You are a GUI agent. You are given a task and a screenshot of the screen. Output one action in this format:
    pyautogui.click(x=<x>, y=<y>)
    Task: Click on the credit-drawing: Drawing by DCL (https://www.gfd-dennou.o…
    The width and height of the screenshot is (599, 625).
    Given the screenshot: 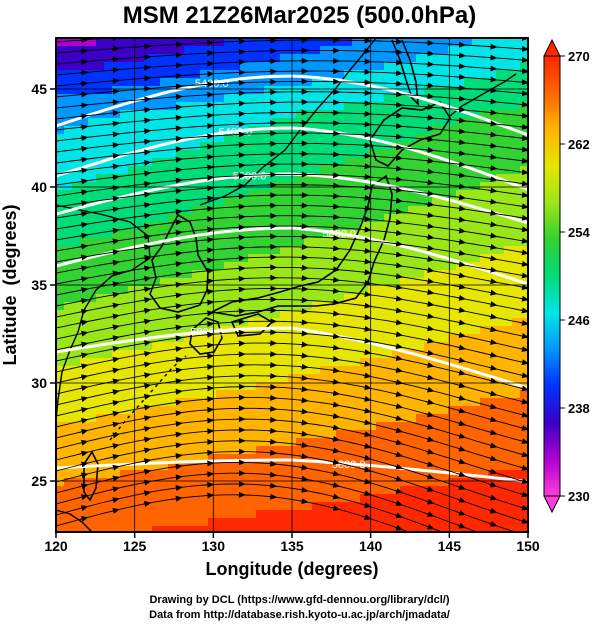 What is the action you would take?
    pyautogui.click(x=299, y=600)
    